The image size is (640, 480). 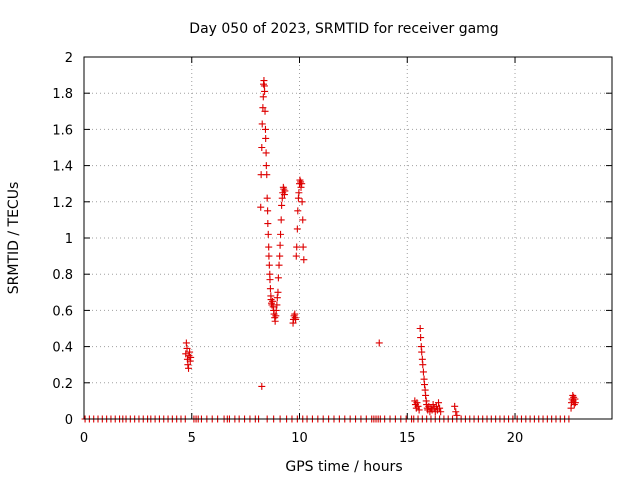 I want to click on y-tick-label: 1, so click(x=69, y=239).